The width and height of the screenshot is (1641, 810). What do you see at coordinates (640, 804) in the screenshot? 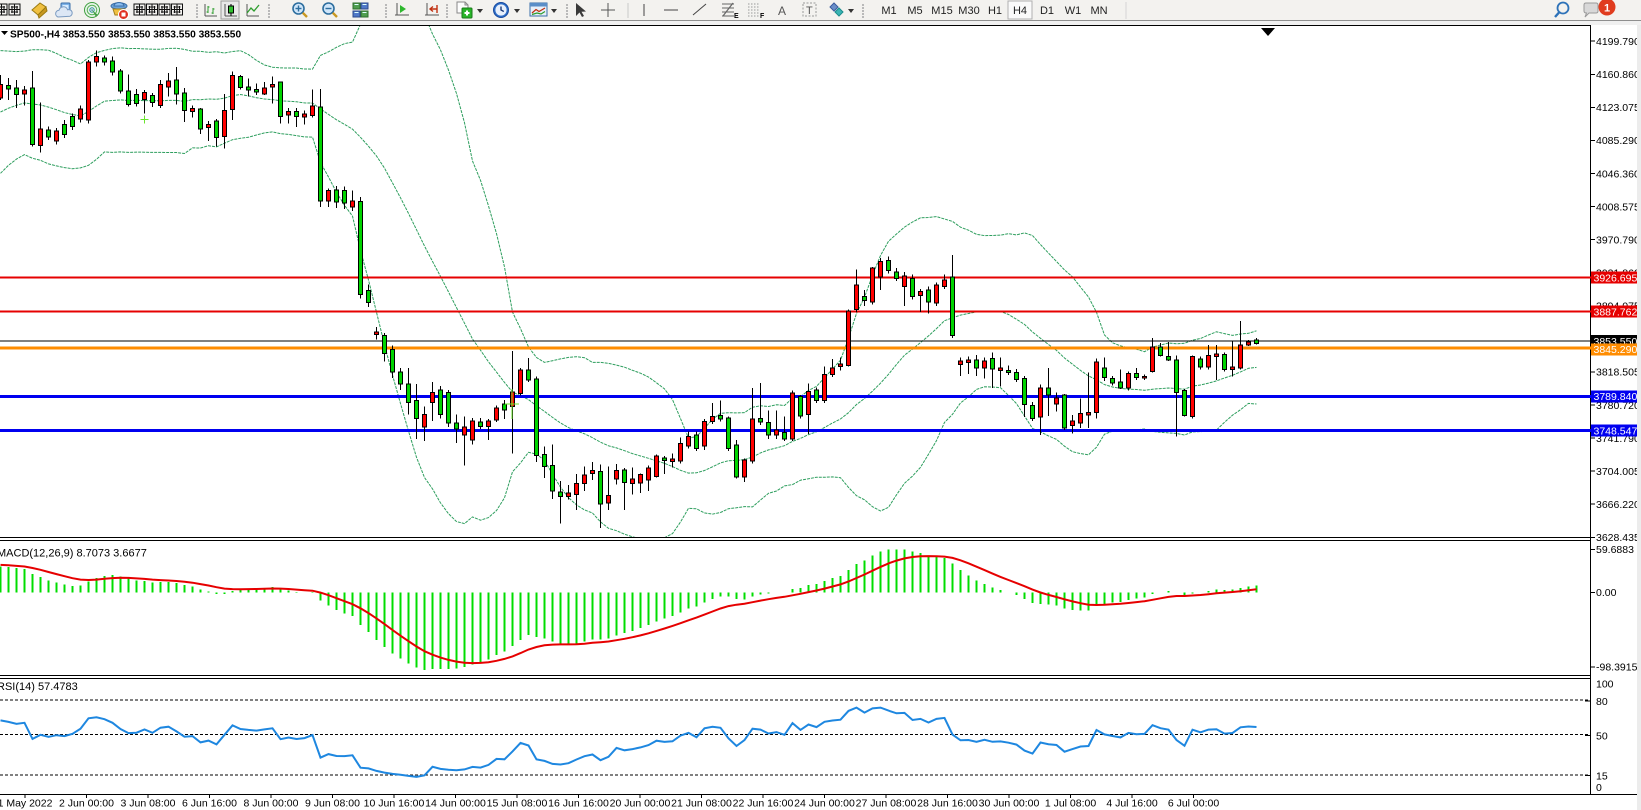
I see `svg-text: 20 Jun 00:00` at bounding box center [640, 804].